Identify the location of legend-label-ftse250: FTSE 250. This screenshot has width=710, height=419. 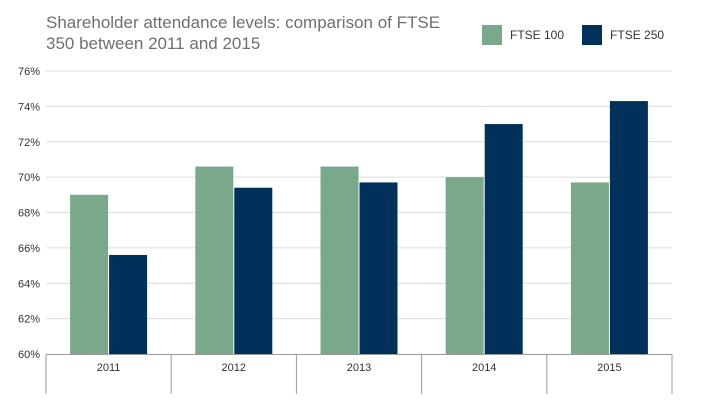
(637, 35).